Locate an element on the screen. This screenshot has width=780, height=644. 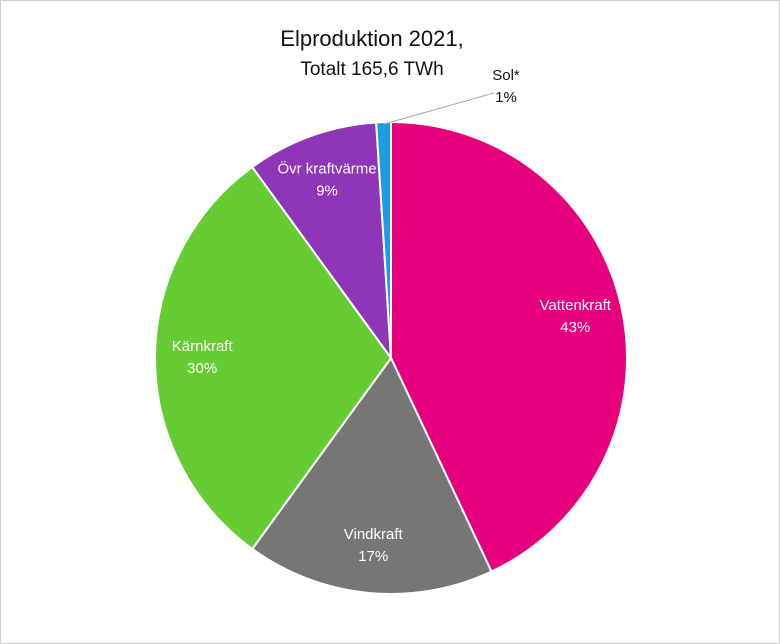
slice-value-label: 17% is located at coordinates (373, 556).